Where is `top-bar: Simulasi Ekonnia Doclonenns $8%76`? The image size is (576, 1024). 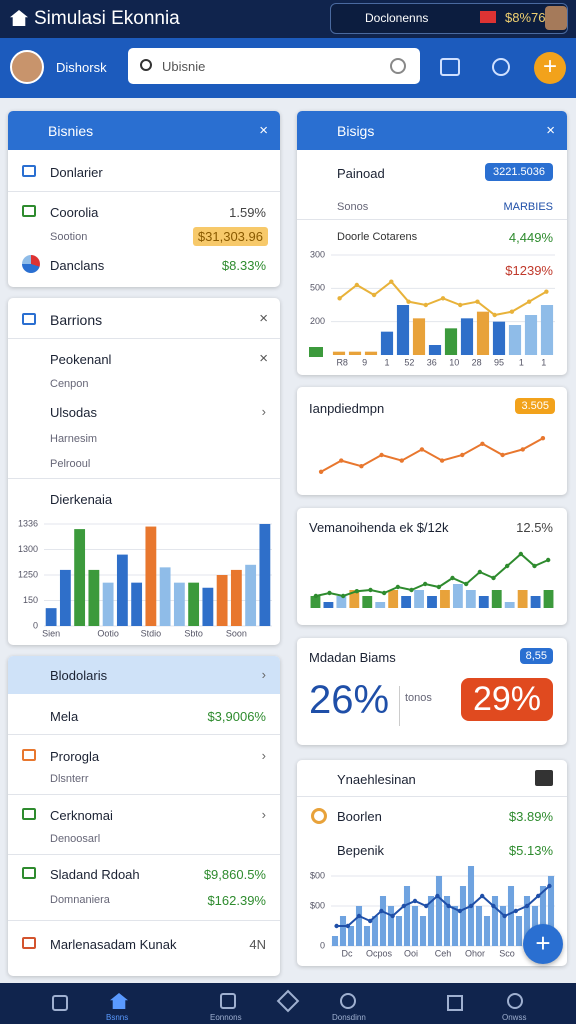 top-bar: Simulasi Ekonnia Doclonenns $8%76 is located at coordinates (288, 19).